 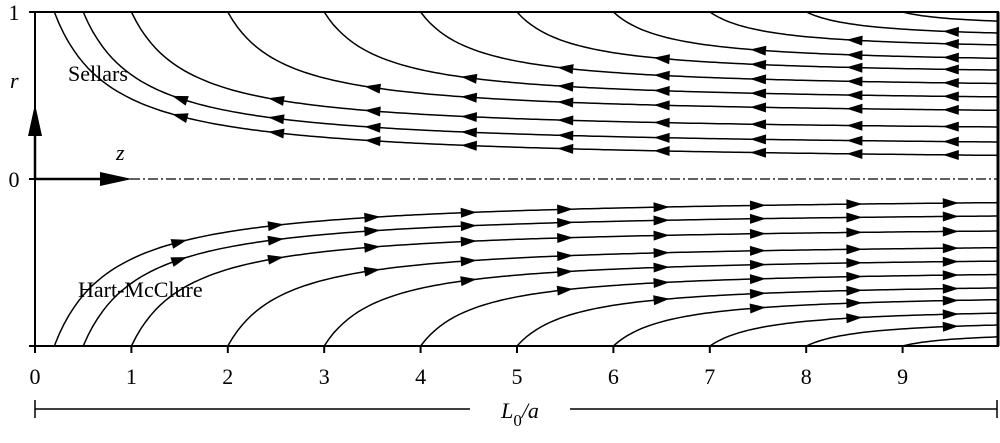 I want to click on x-label-main: L, so click(x=506, y=410).